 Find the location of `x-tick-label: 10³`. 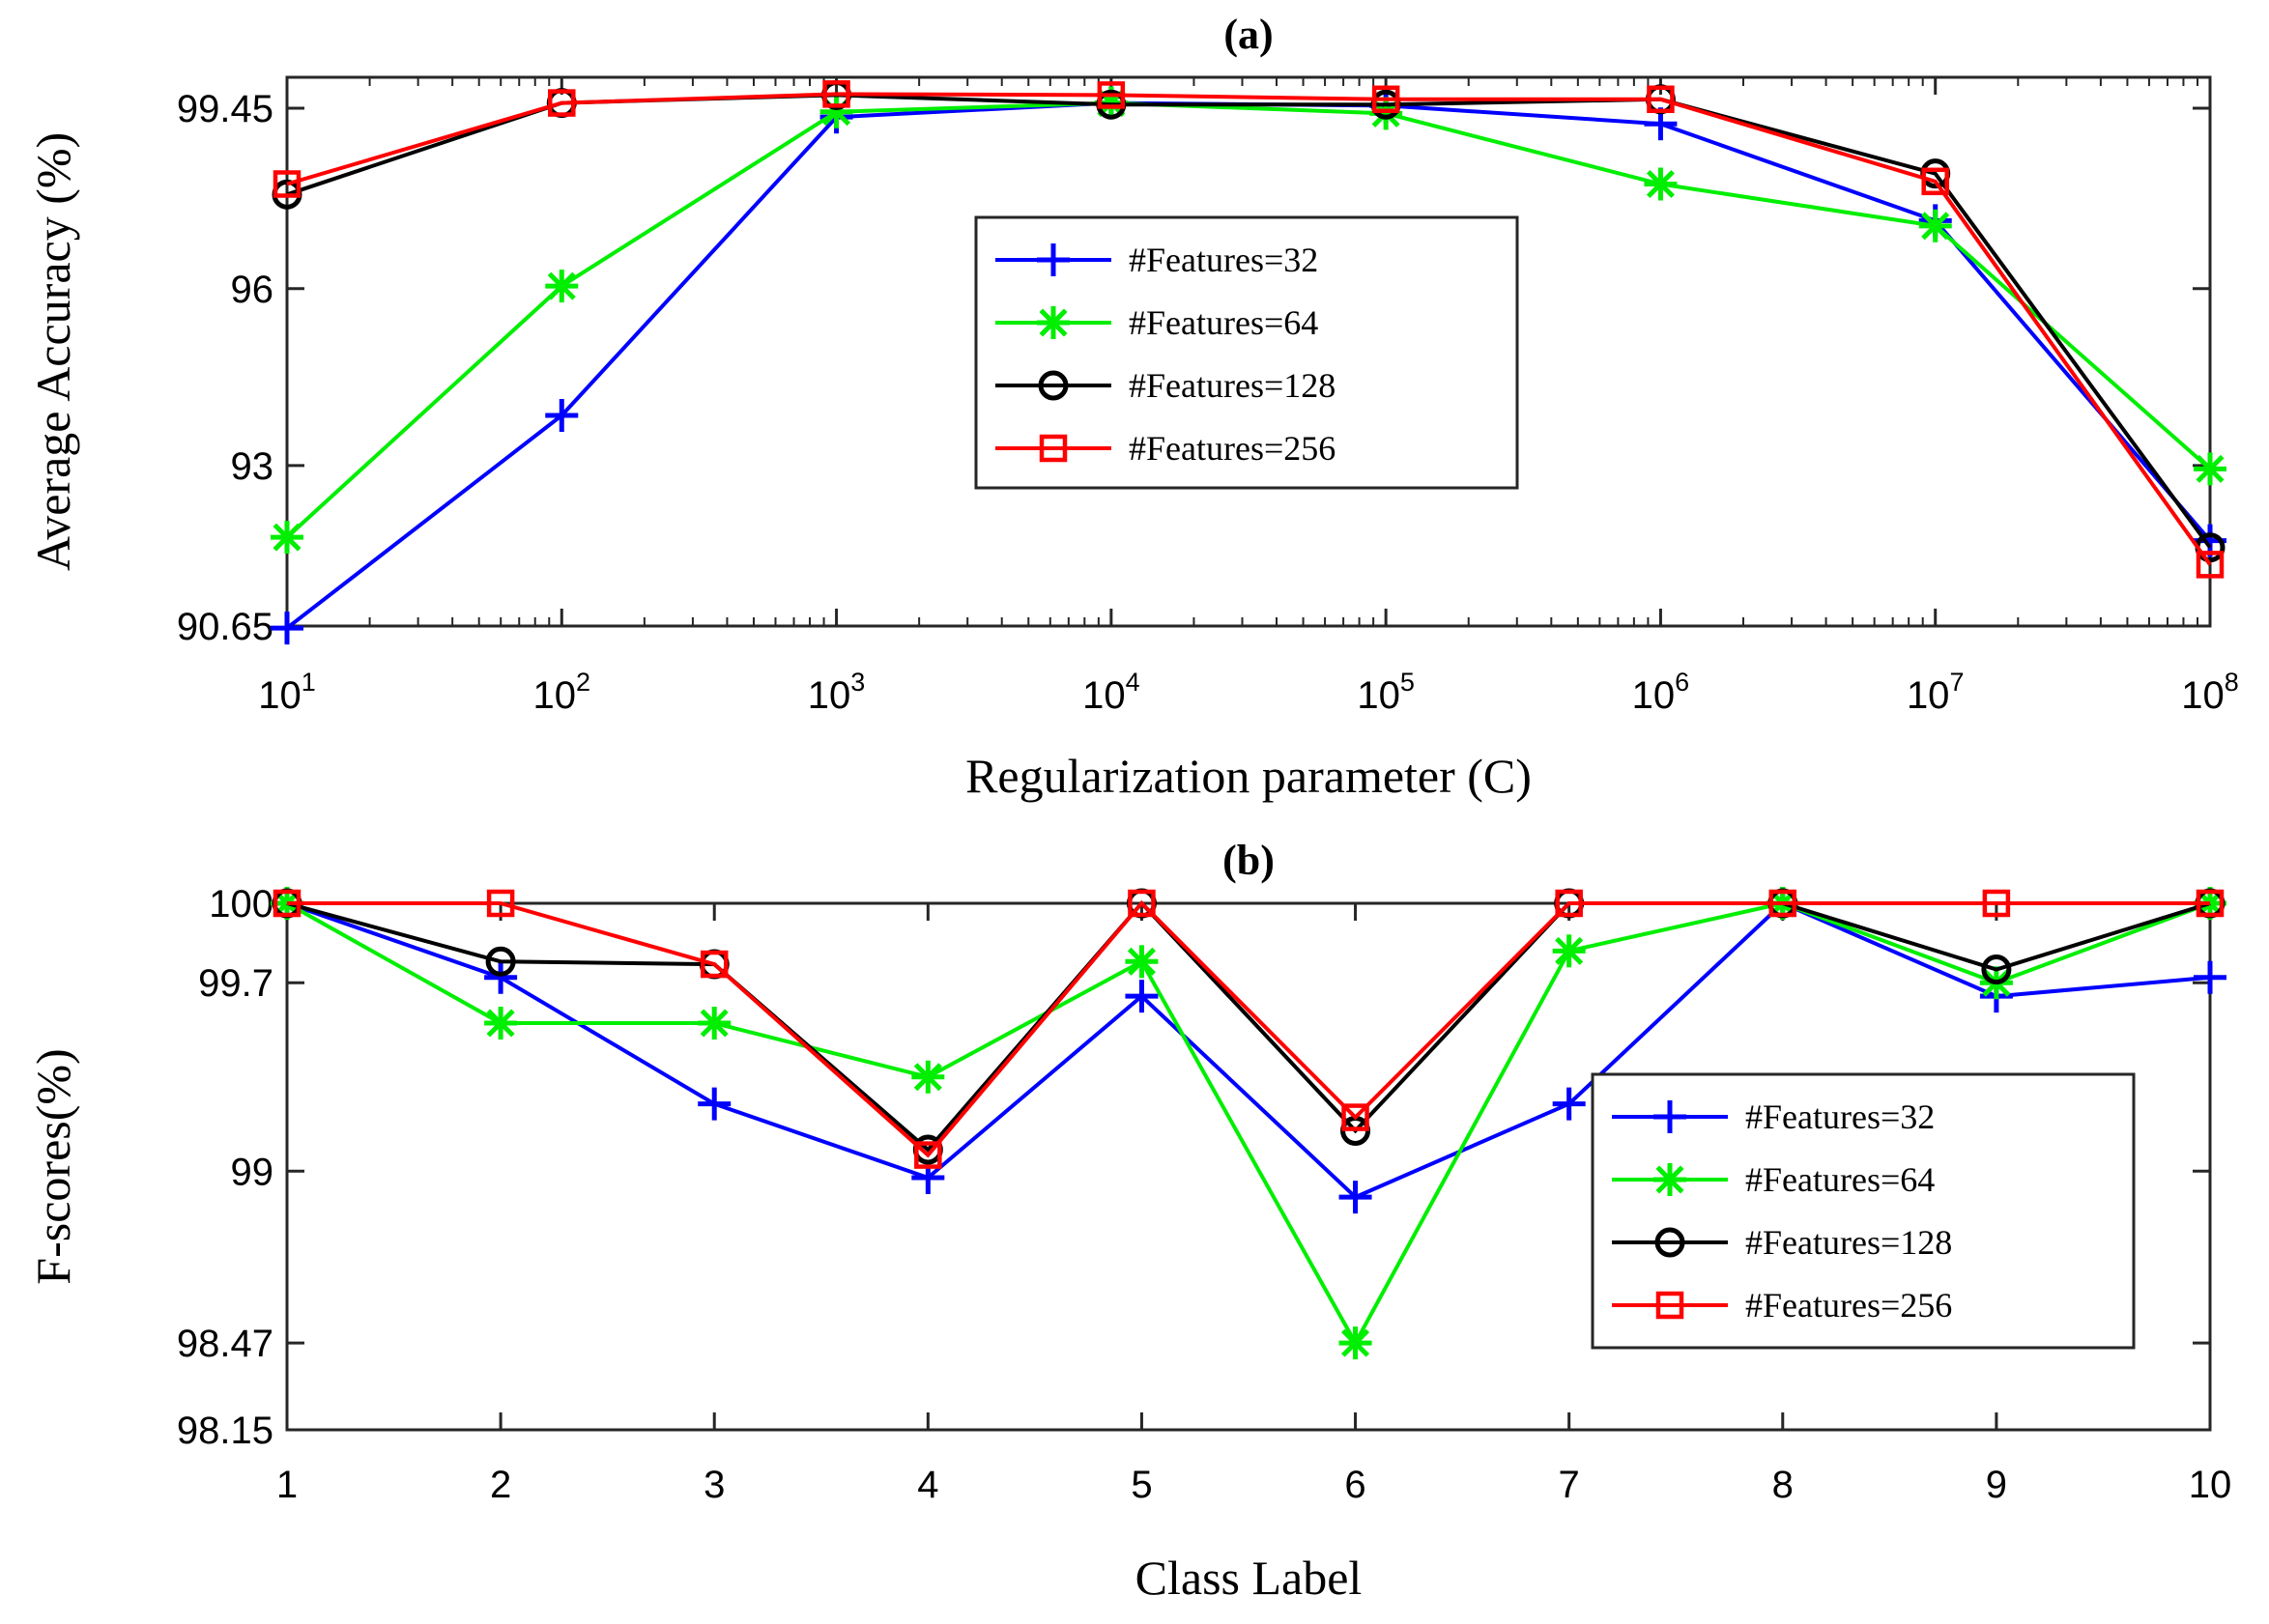

x-tick-label: 10³ is located at coordinates (837, 692).